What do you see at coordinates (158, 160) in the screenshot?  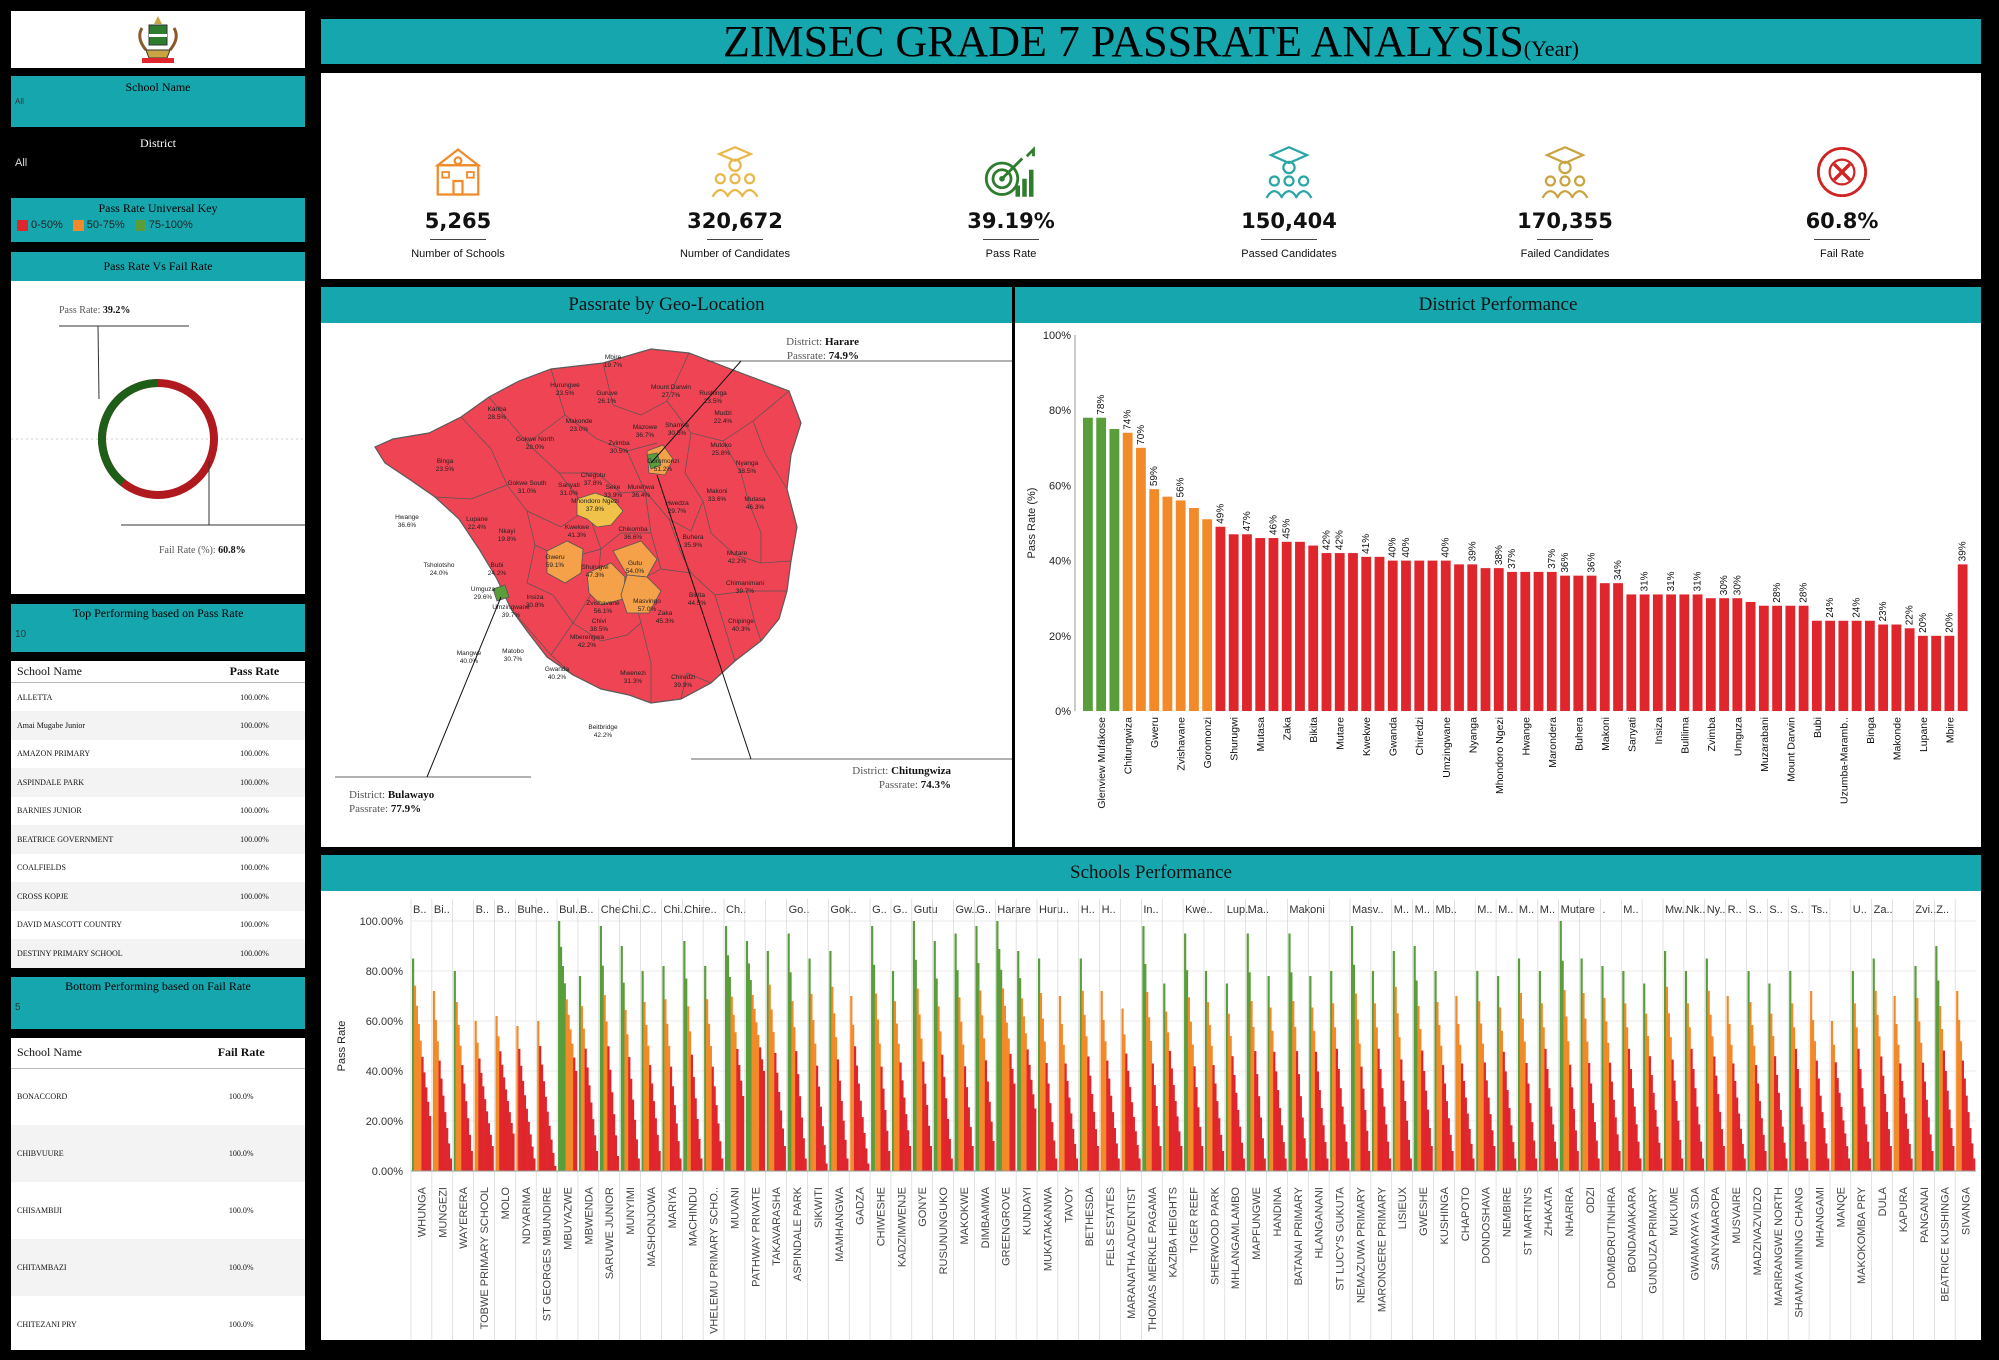 I see `district-filter: District All` at bounding box center [158, 160].